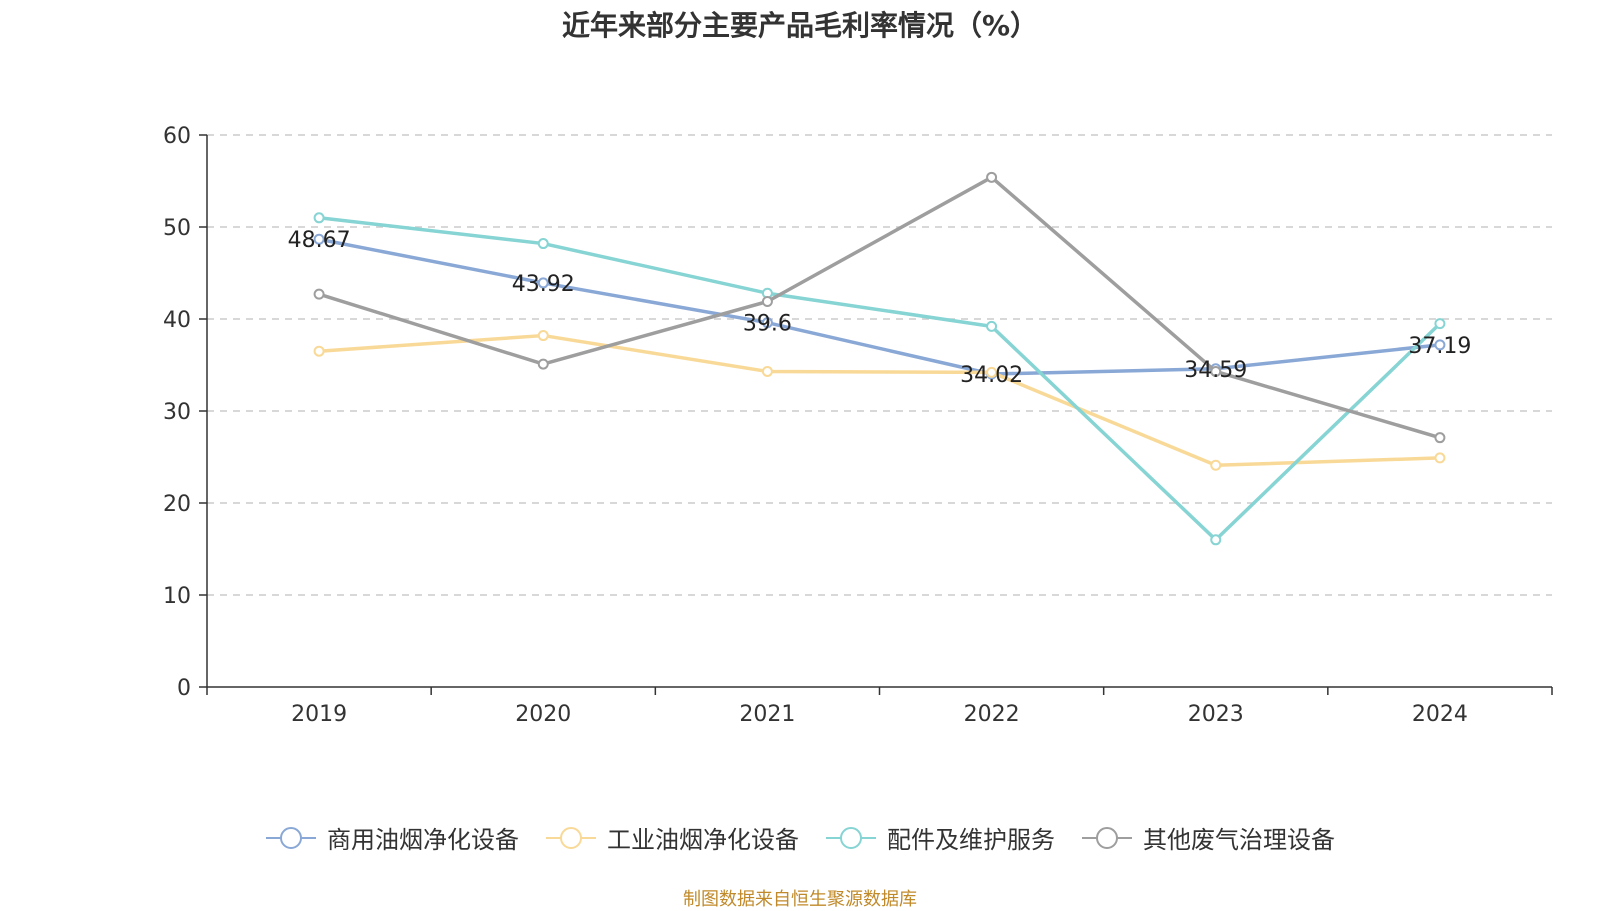 This screenshot has width=1600, height=911. I want to click on data-labels: 48.67 43.92 39.6 34.02 34.59 37.19, so click(880, 308).